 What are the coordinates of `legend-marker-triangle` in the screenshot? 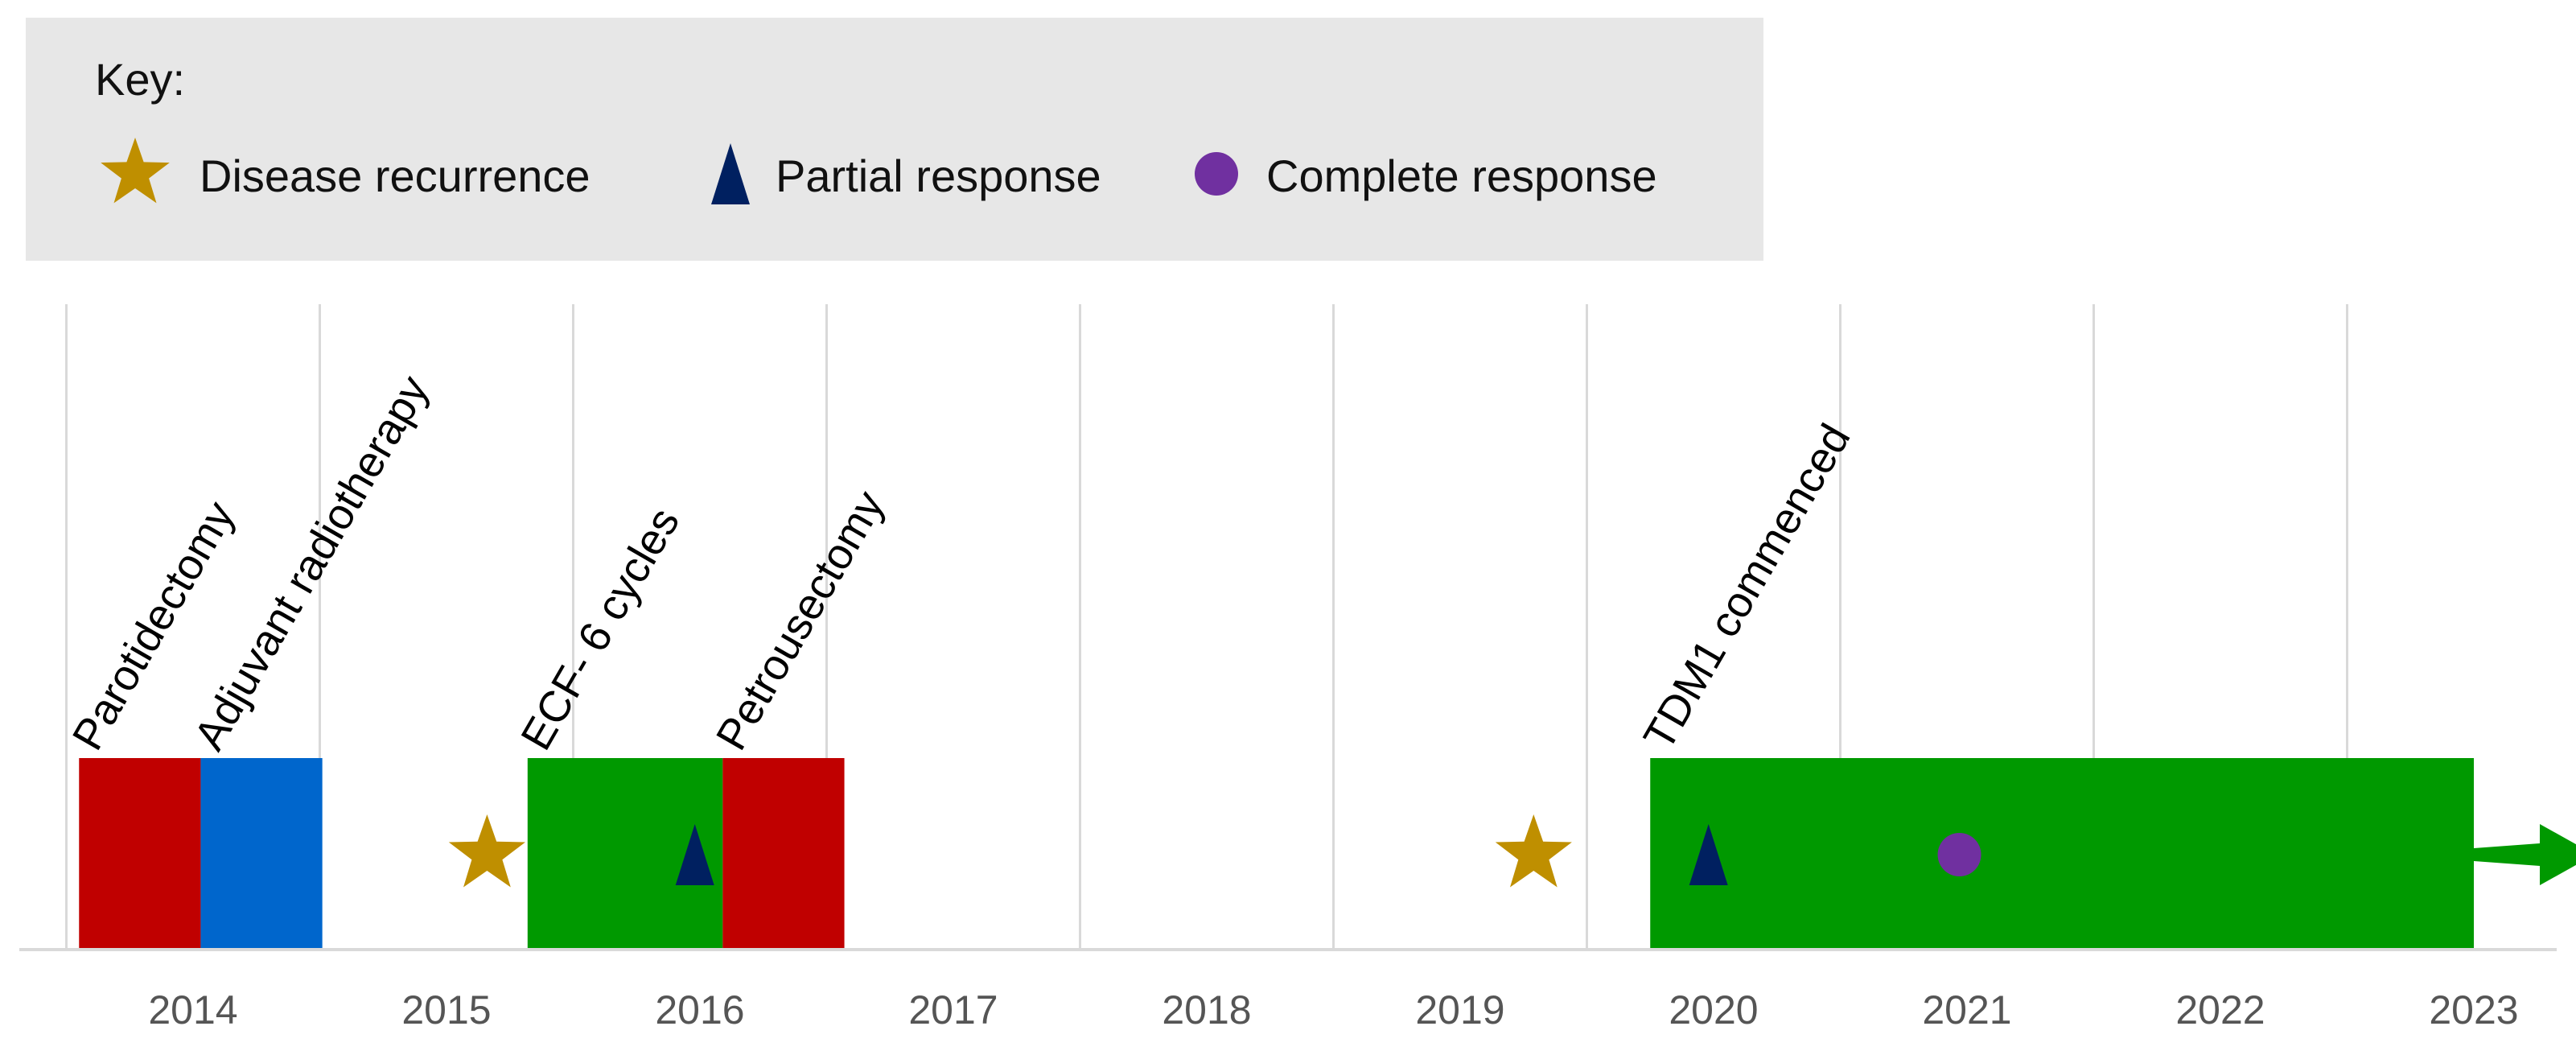 It's located at (730, 173).